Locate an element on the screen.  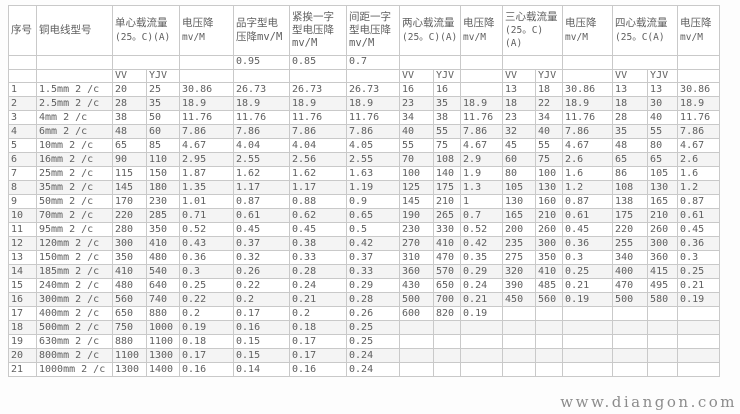
cell-two-vv: 230 is located at coordinates (417, 229).